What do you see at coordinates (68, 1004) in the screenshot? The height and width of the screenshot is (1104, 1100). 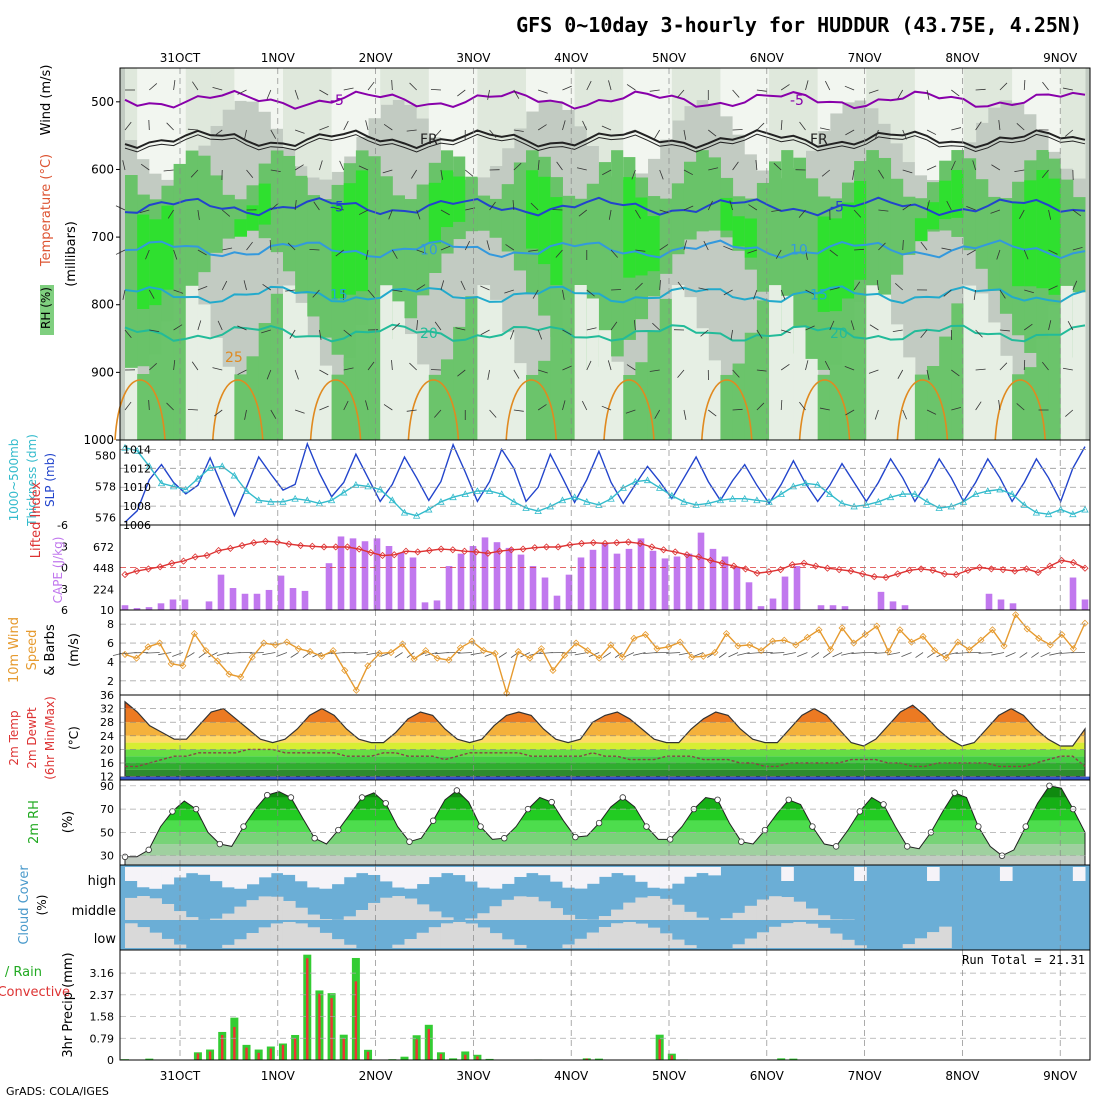 I see `axis-title: 3hr Precip (mm)` at bounding box center [68, 1004].